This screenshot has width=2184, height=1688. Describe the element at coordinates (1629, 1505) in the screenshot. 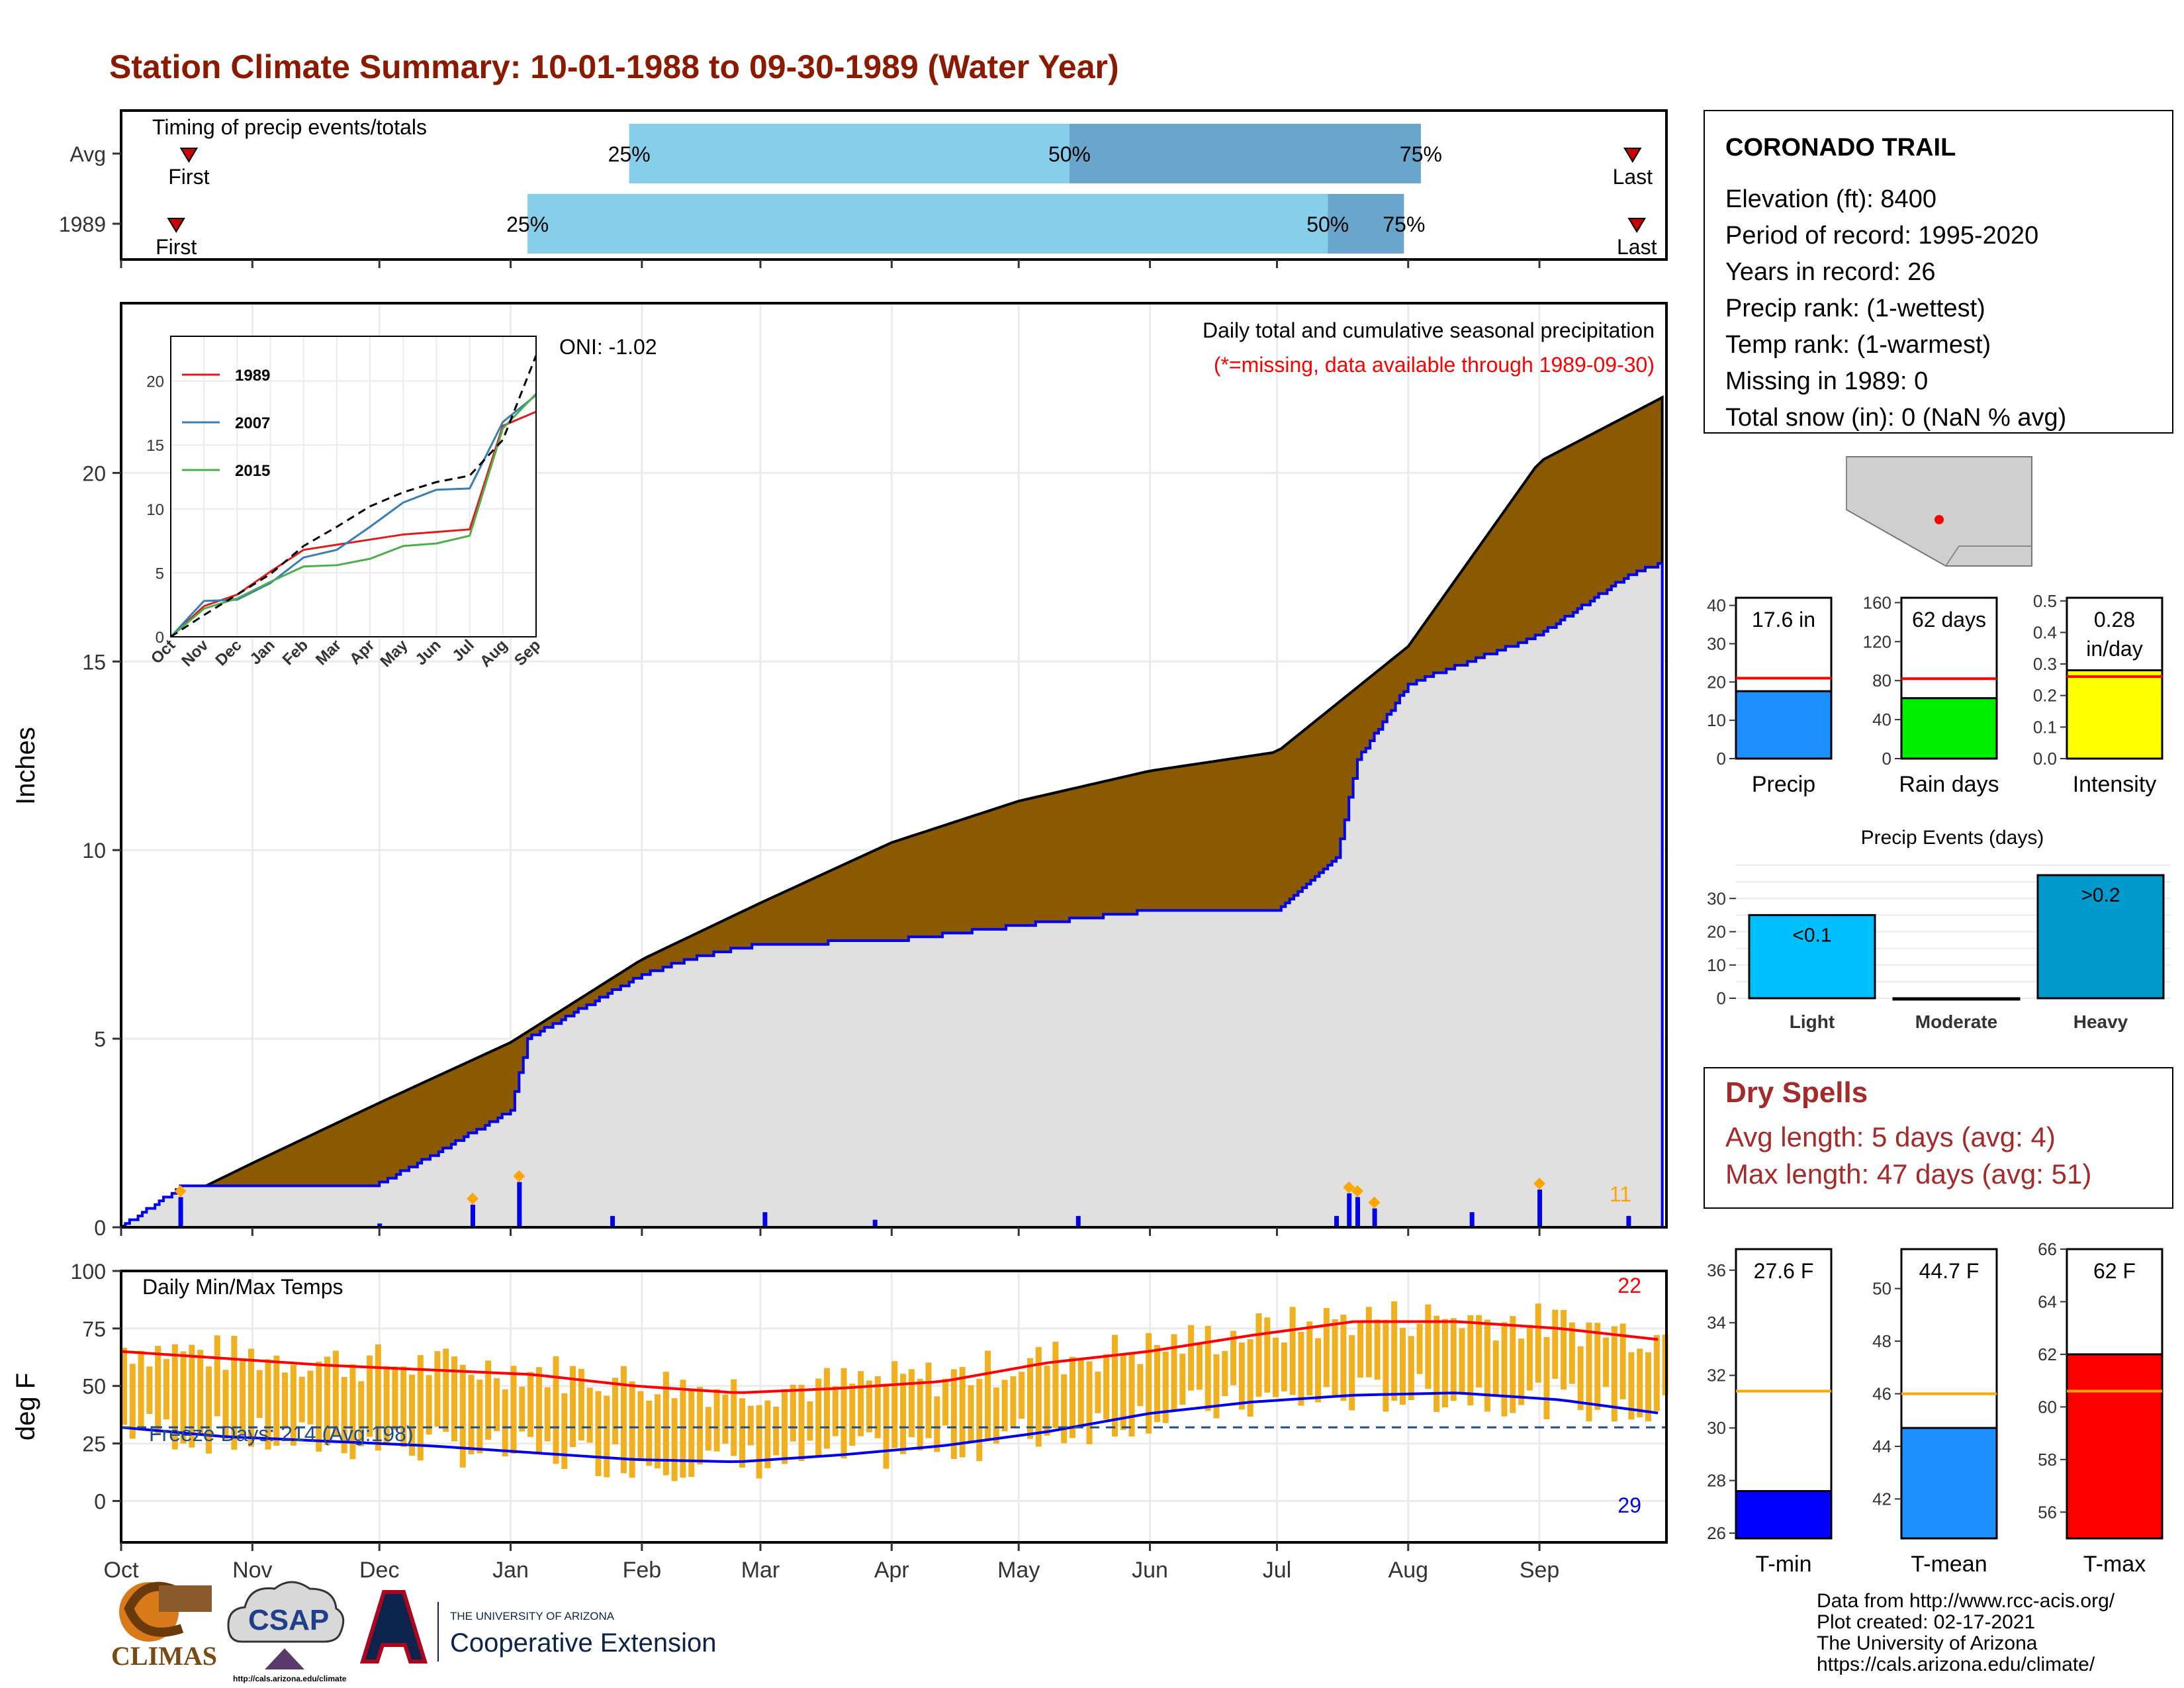

I see `cold-days-count: 29` at that location.